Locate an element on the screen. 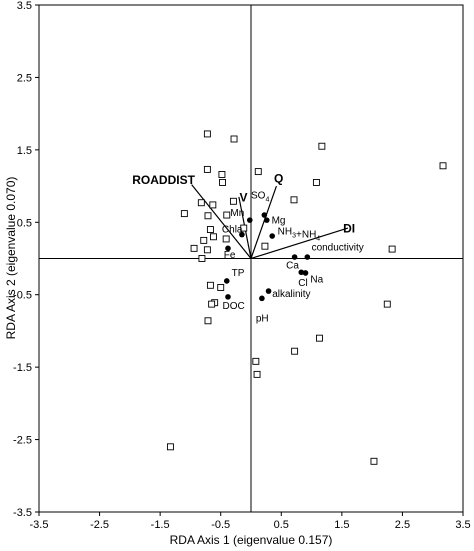 This screenshot has width=474, height=551. species-point-so4 is located at coordinates (264, 215).